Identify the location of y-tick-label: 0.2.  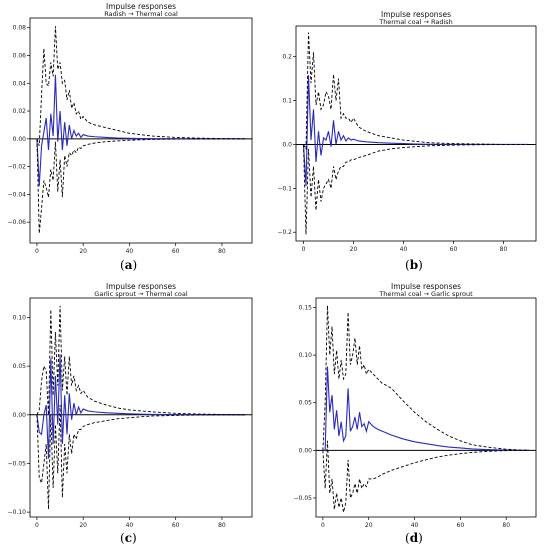
(287, 57).